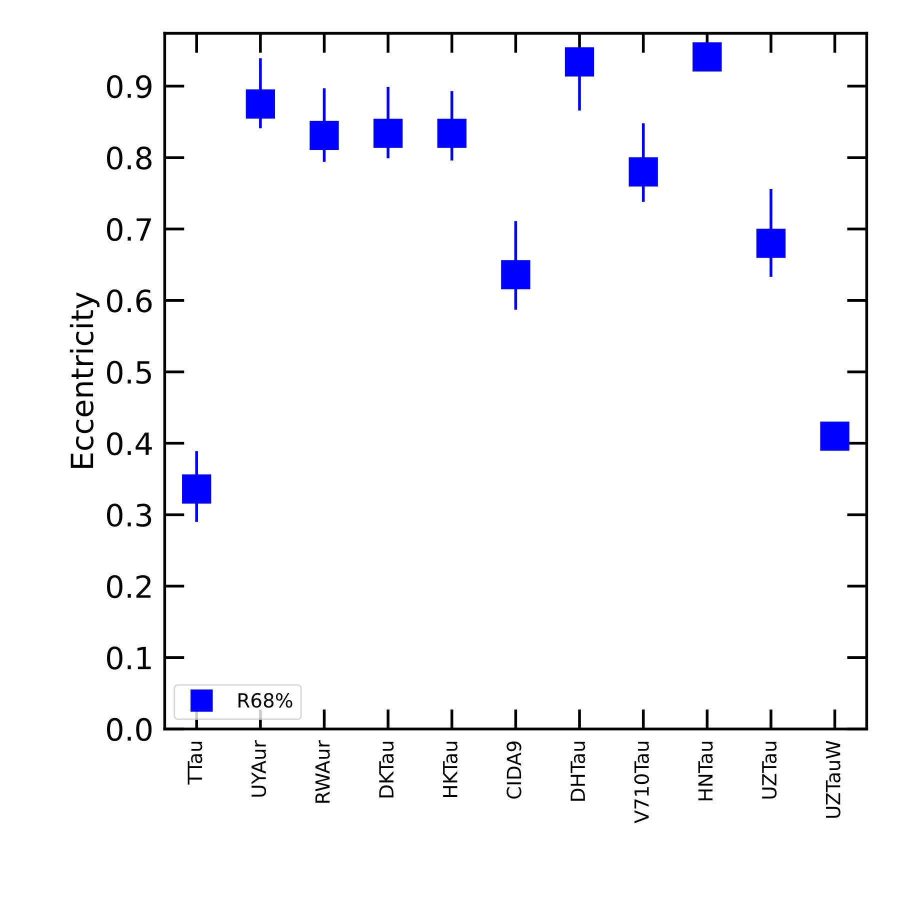 This screenshot has height=900, width=900. What do you see at coordinates (259, 768) in the screenshot?
I see `x-tick-label: UYAur` at bounding box center [259, 768].